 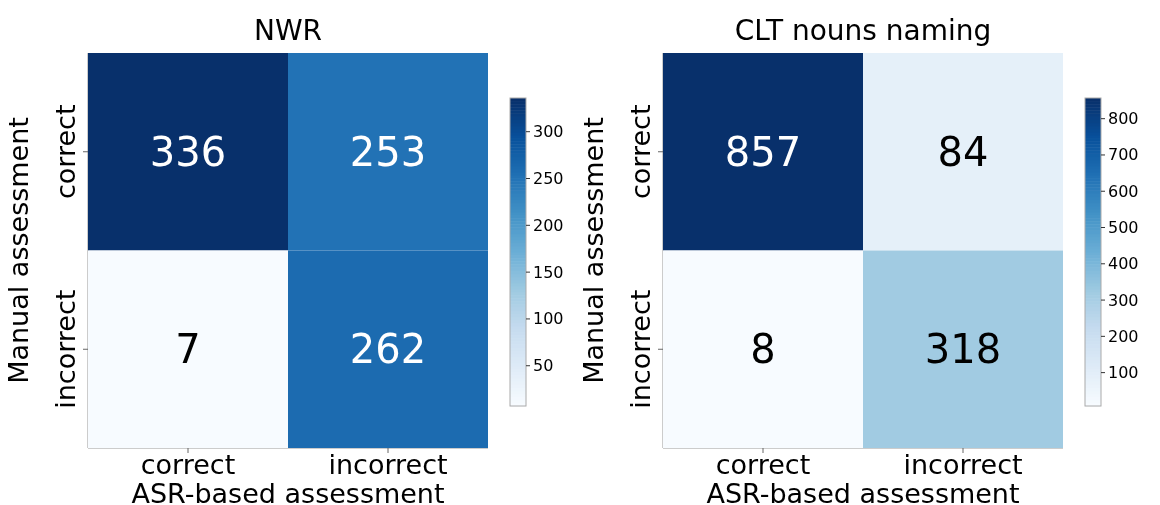 I want to click on data-label: 336, so click(x=188, y=151).